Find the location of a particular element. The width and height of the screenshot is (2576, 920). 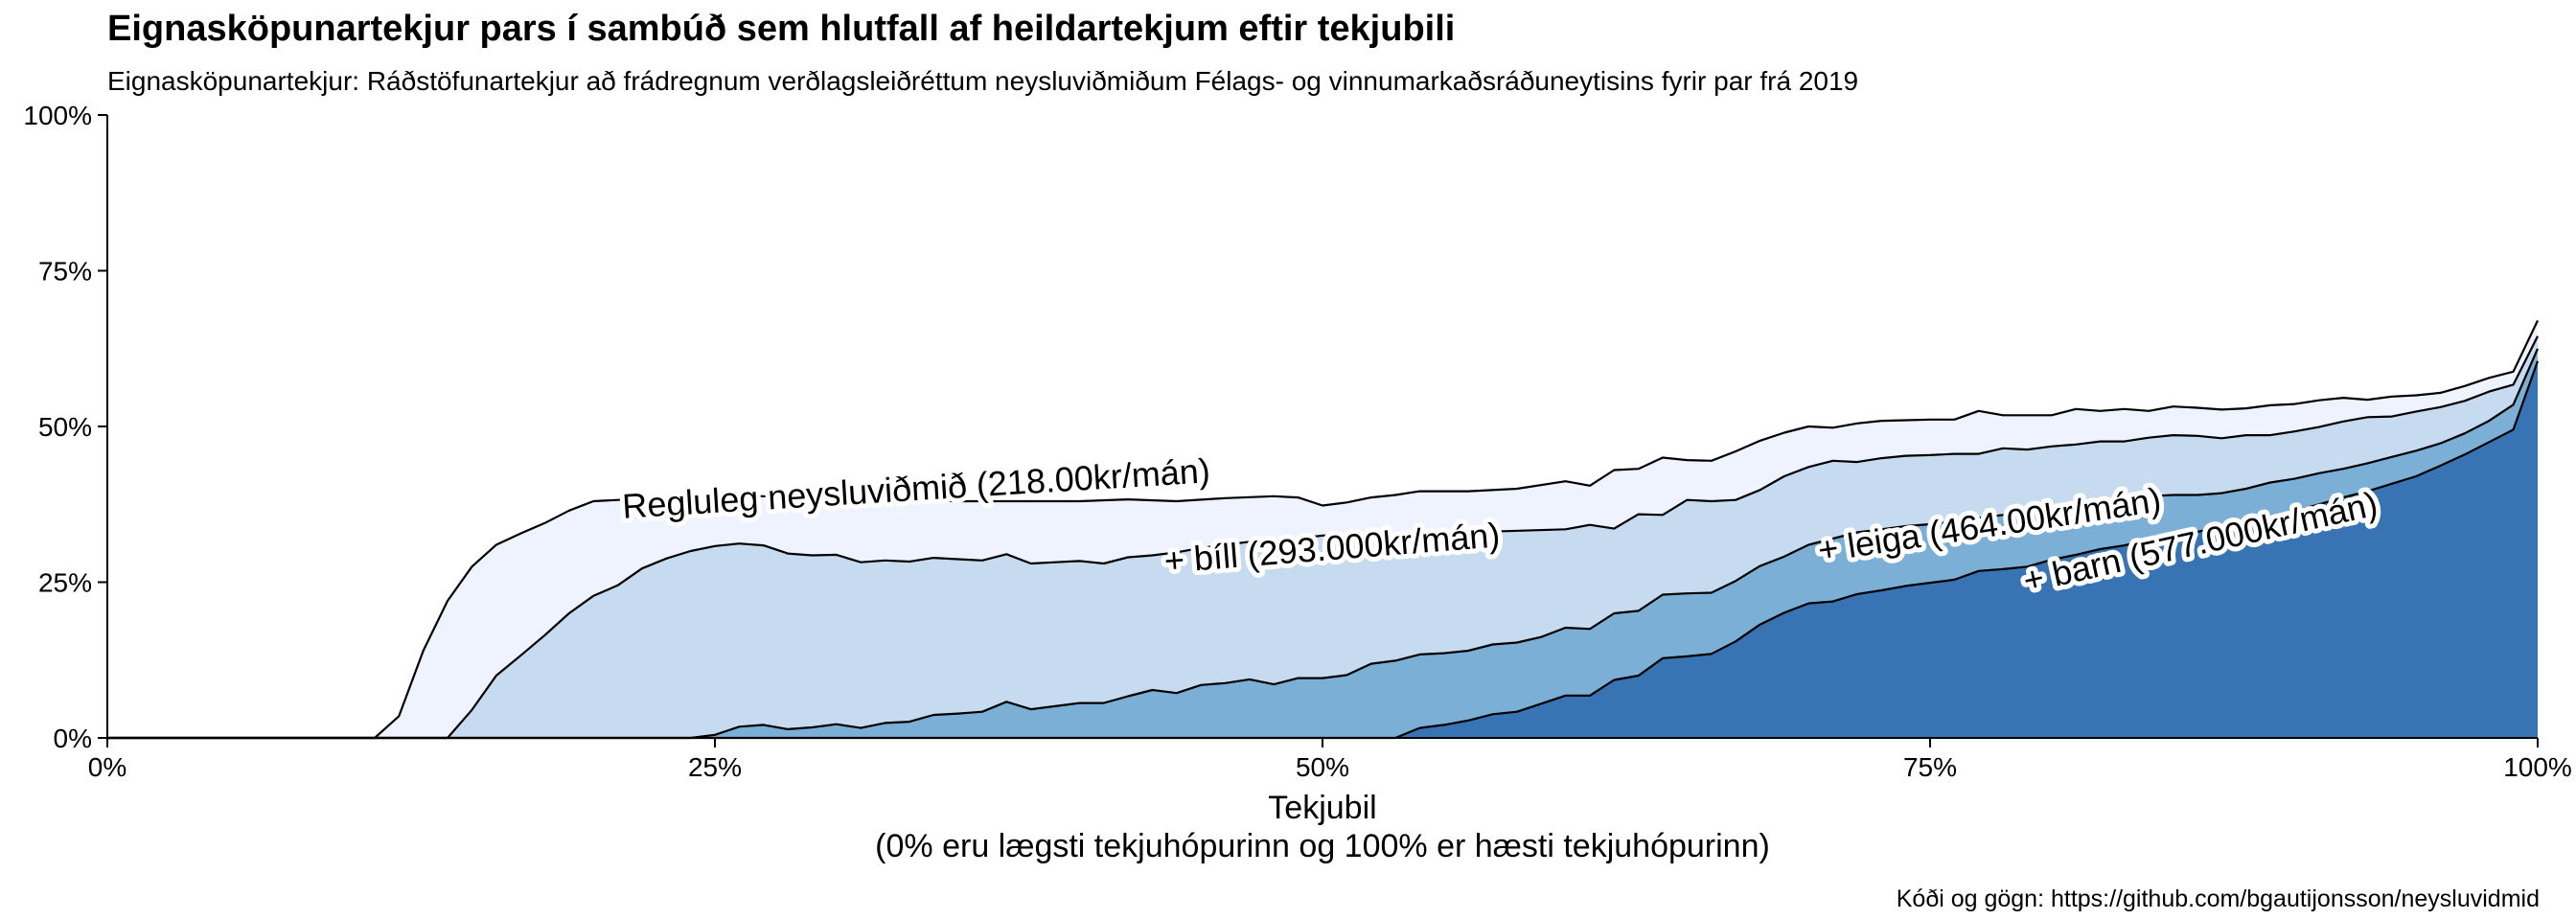

x-tick-label: 75% is located at coordinates (1930, 767).